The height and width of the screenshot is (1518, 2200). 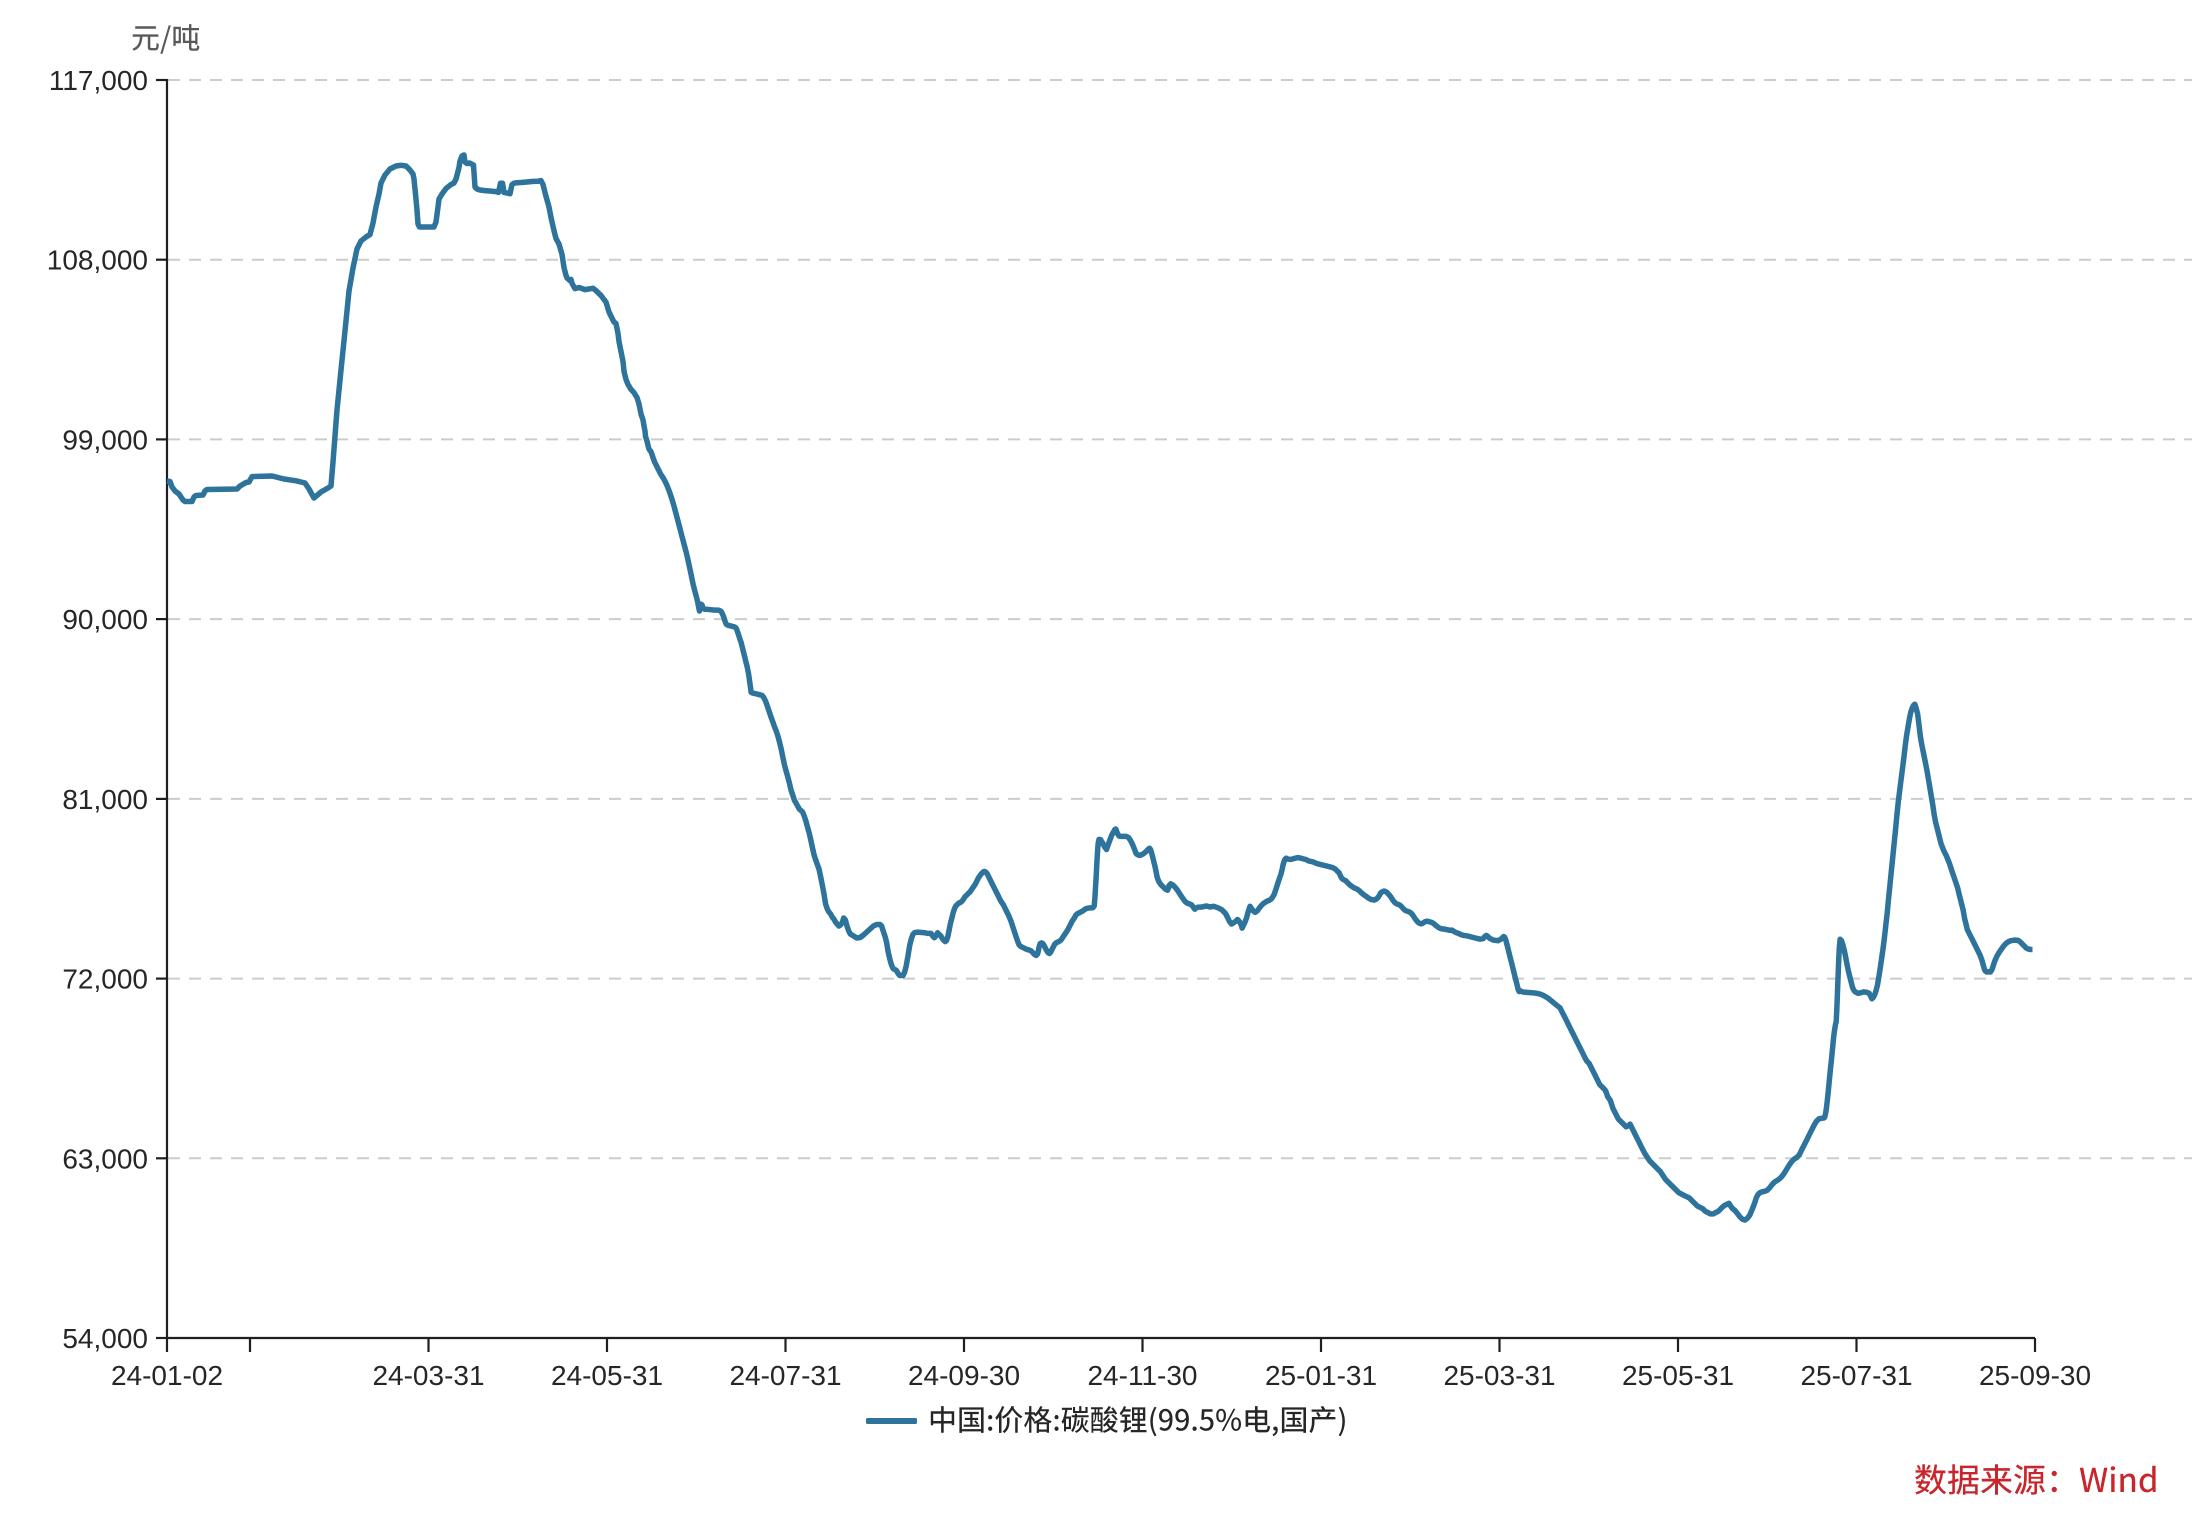 What do you see at coordinates (1678, 1375) in the screenshot?
I see `svg-text: 25-05-31` at bounding box center [1678, 1375].